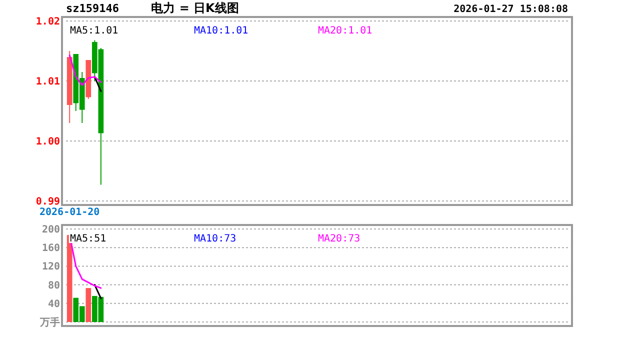  I want to click on text: 2026-01-27 15:08:08, so click(511, 9).